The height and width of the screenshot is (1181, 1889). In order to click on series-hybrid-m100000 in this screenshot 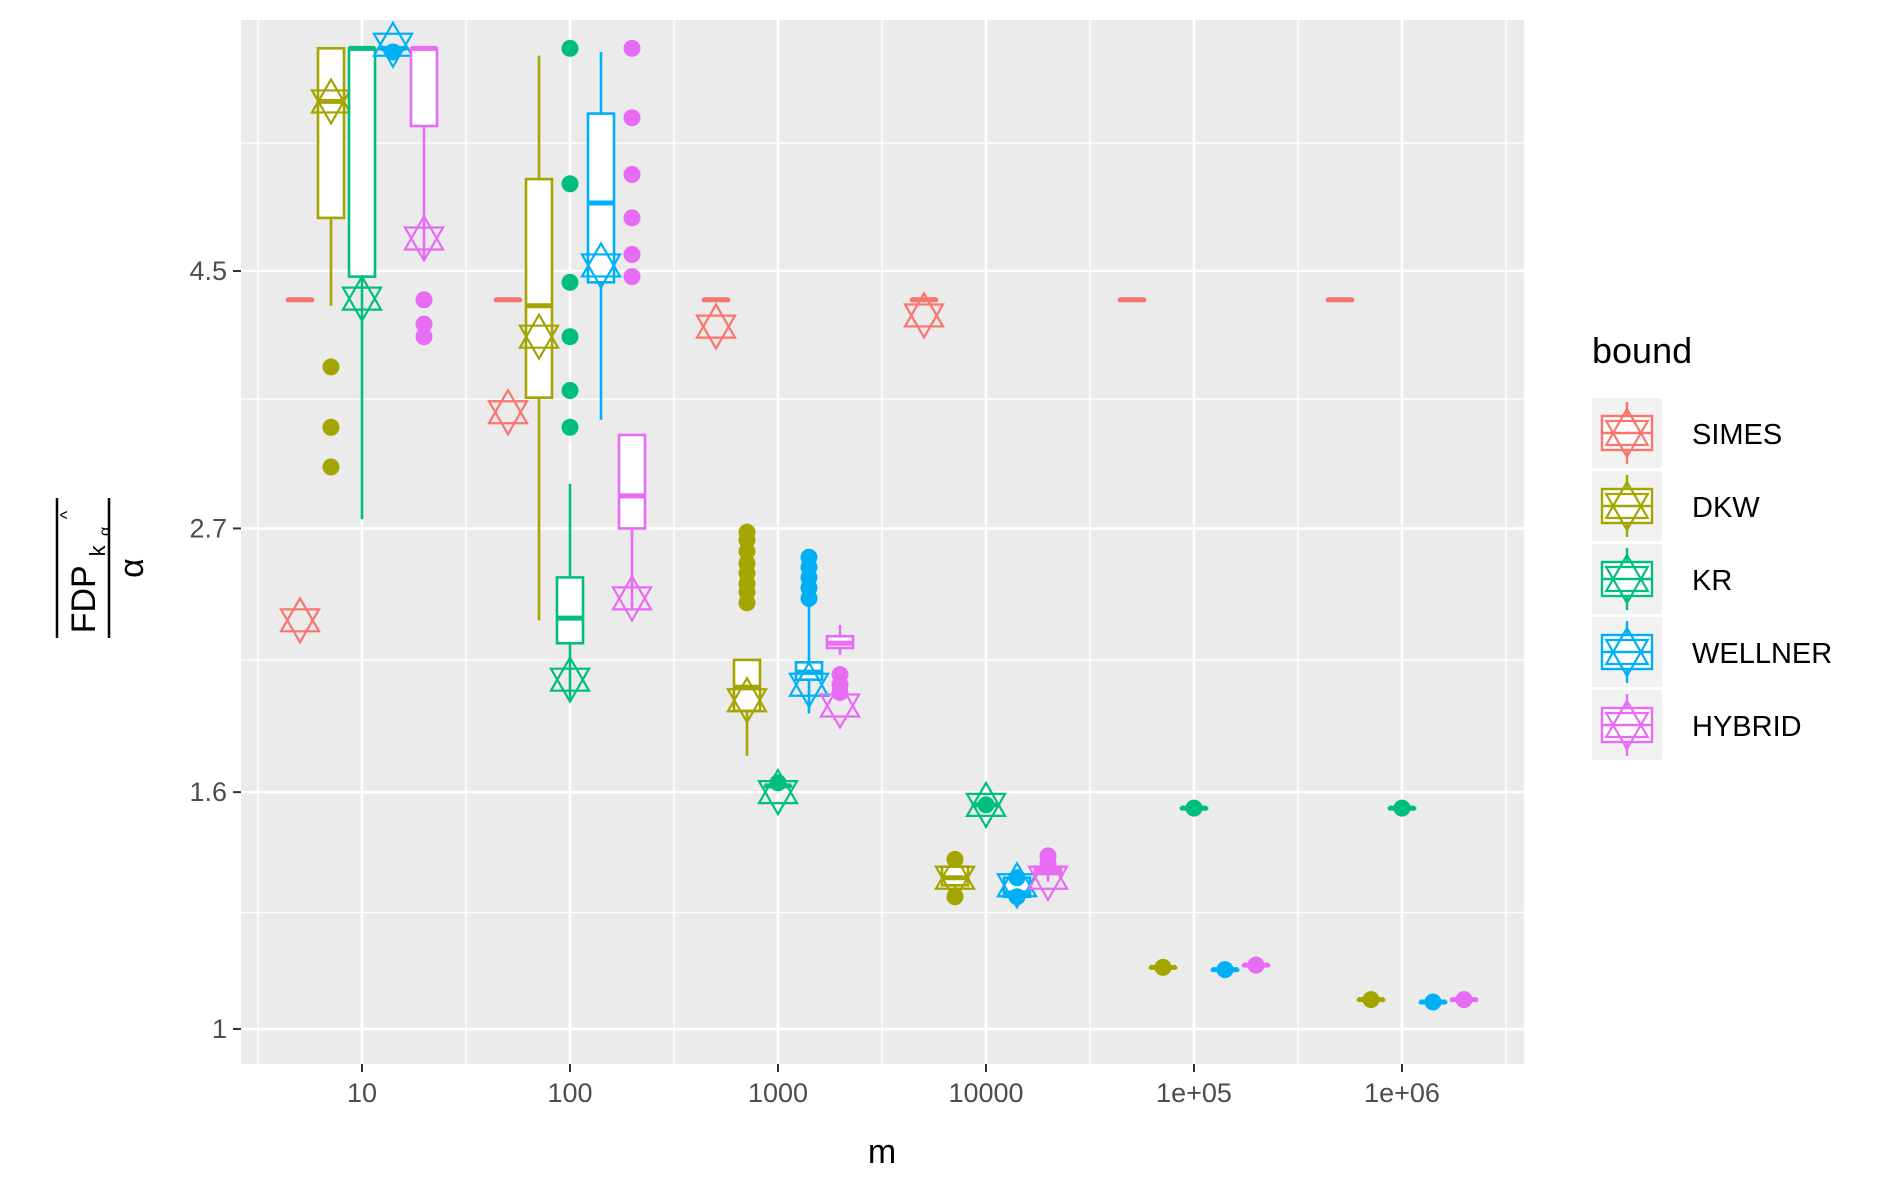, I will do `click(1256, 965)`.